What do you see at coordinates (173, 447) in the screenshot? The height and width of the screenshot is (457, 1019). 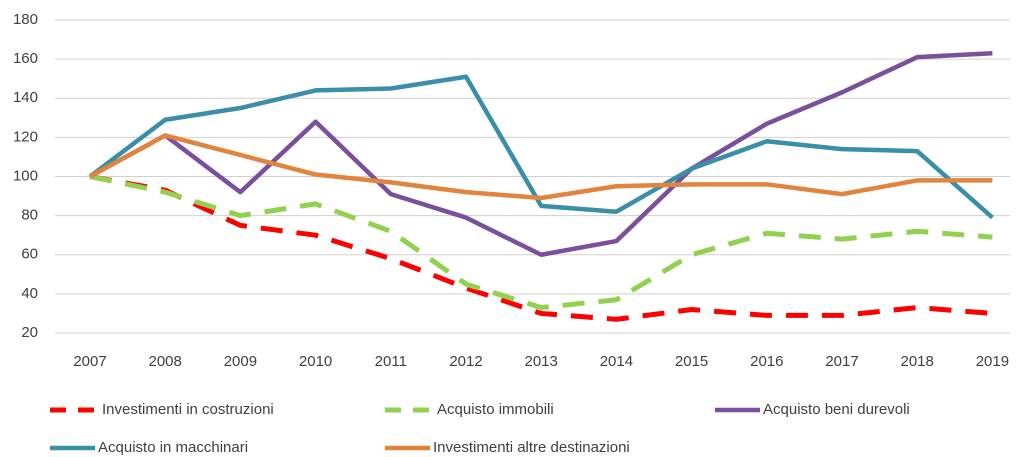 I see `legend-label: Acquisto in macchinari` at bounding box center [173, 447].